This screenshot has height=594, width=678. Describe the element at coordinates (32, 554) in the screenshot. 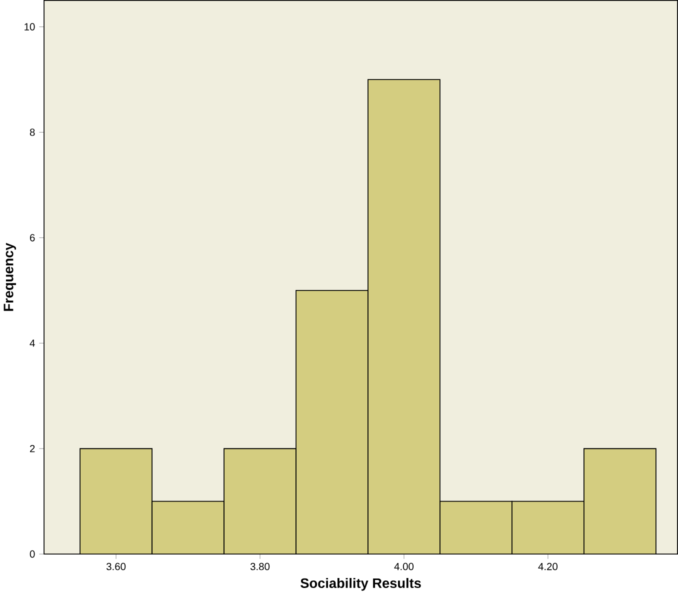

I see `y-tick-label: 0` at that location.